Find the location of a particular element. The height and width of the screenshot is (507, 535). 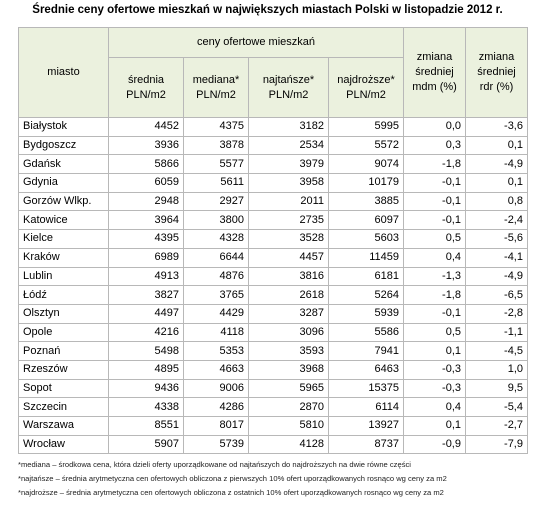

table-row: Sopot 9436 9006 5965 15375 -0,3 9,5 is located at coordinates (273, 388).